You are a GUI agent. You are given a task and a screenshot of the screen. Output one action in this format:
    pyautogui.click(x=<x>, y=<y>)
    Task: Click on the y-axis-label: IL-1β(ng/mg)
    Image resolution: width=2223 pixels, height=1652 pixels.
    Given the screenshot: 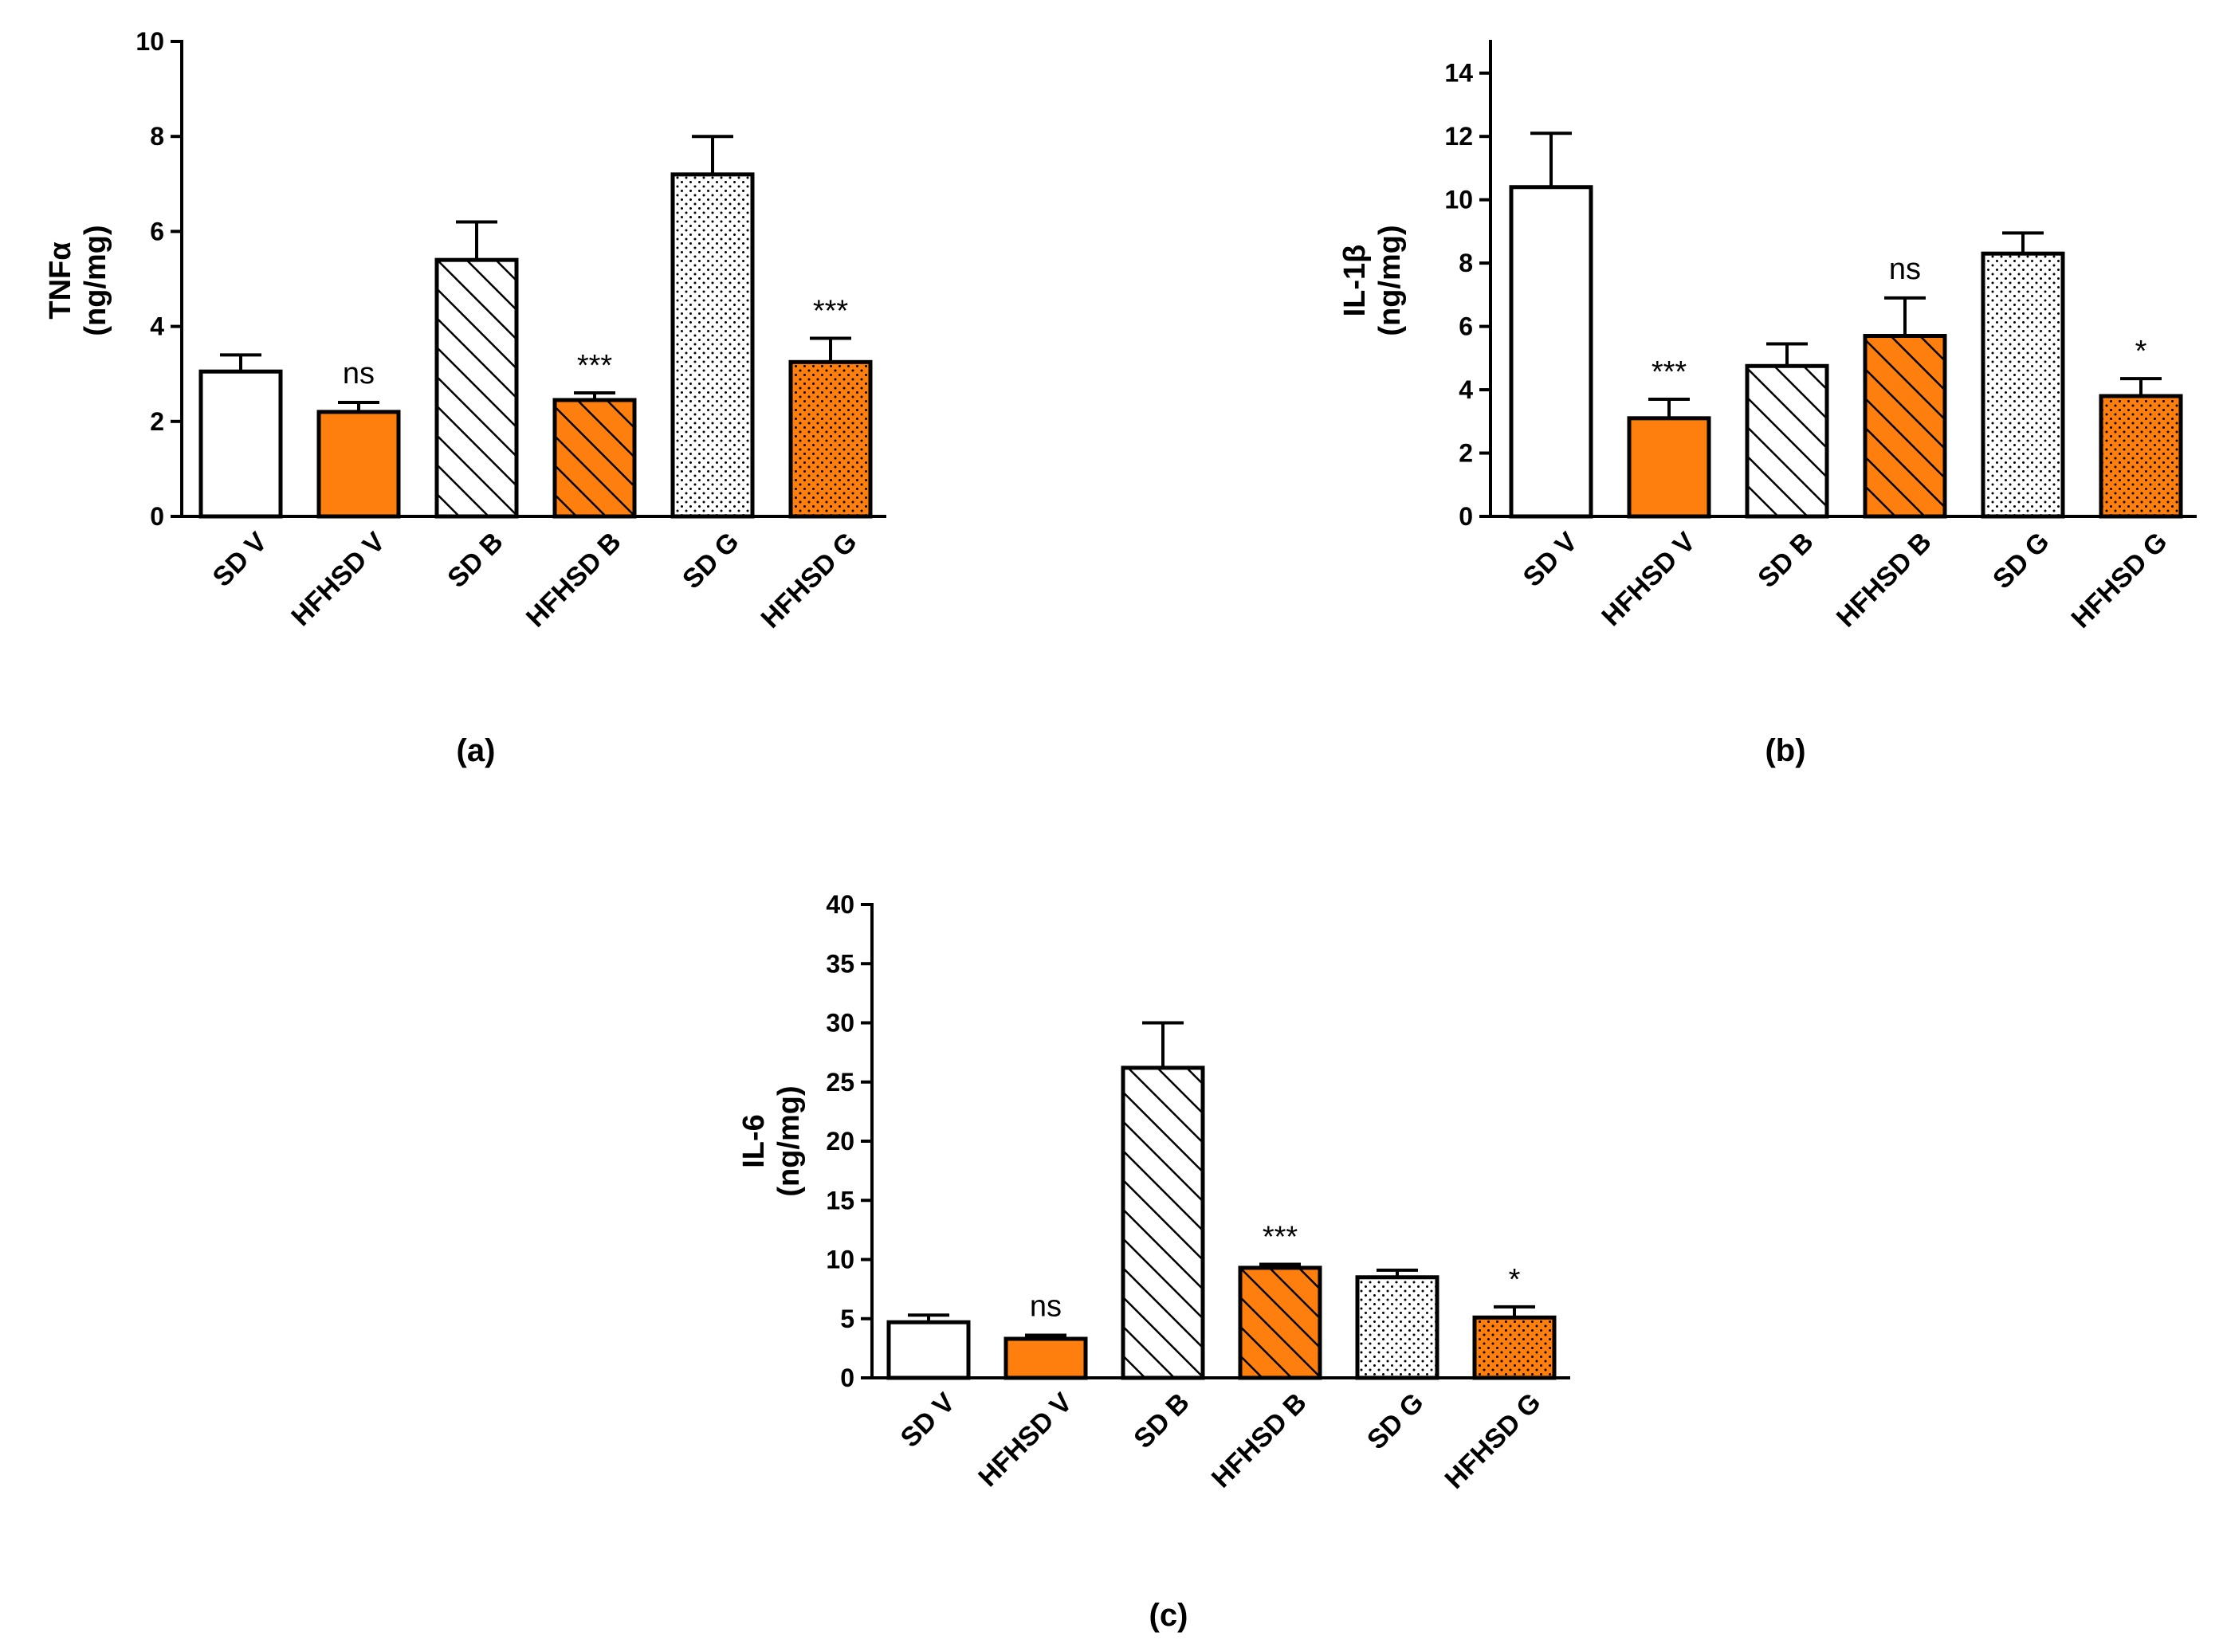 What is the action you would take?
    pyautogui.click(x=1372, y=280)
    